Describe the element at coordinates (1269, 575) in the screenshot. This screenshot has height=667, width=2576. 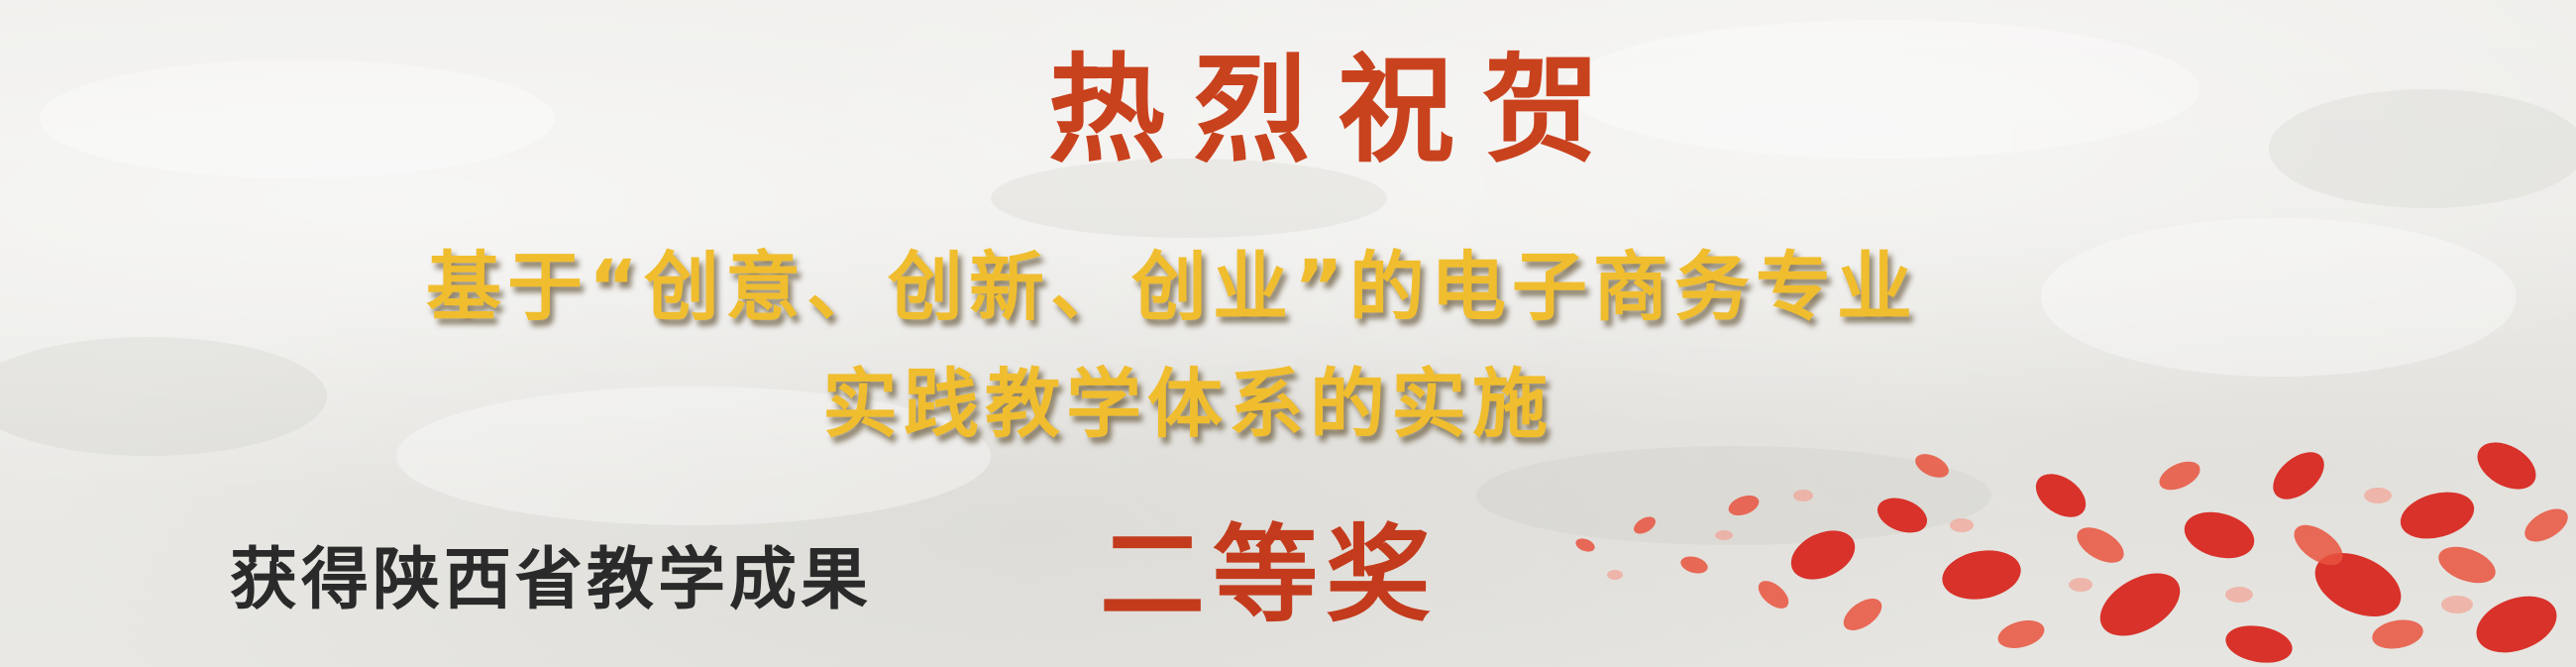
I see `award-level-text: 二等奖` at that location.